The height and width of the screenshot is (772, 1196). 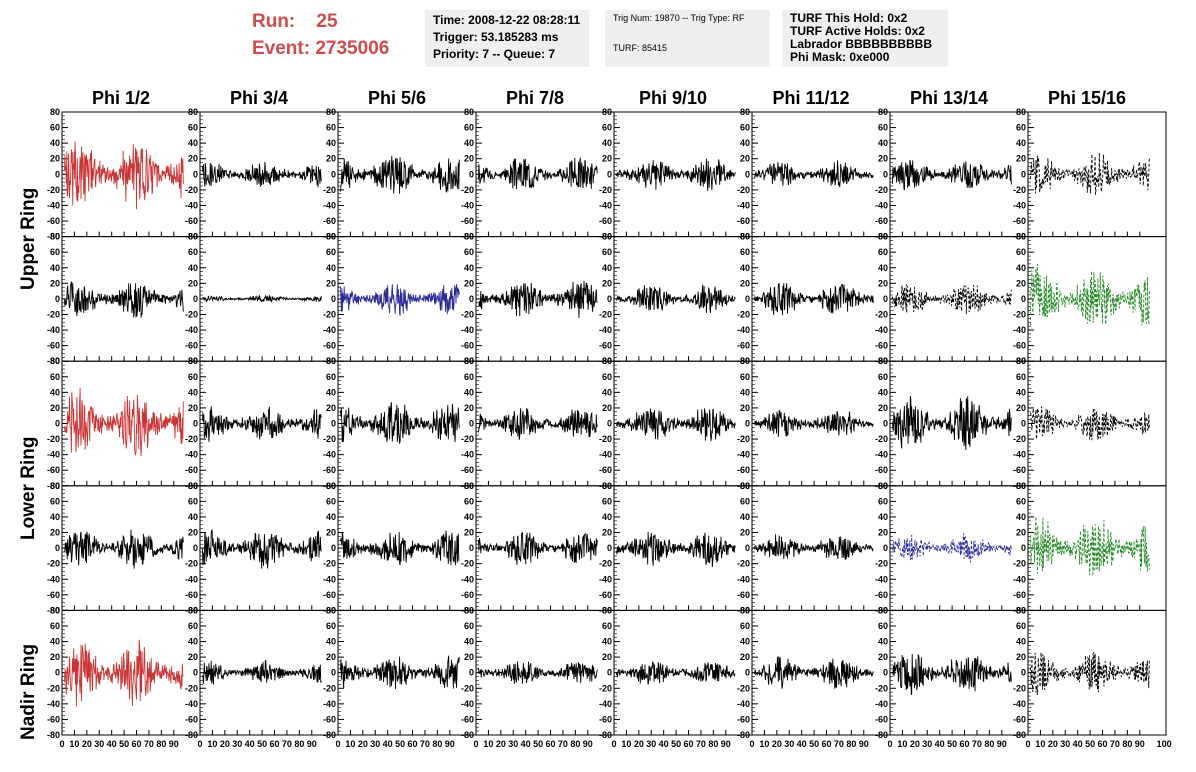 I want to click on trigger-text: Trigger: 53.185283 ms, so click(x=496, y=37).